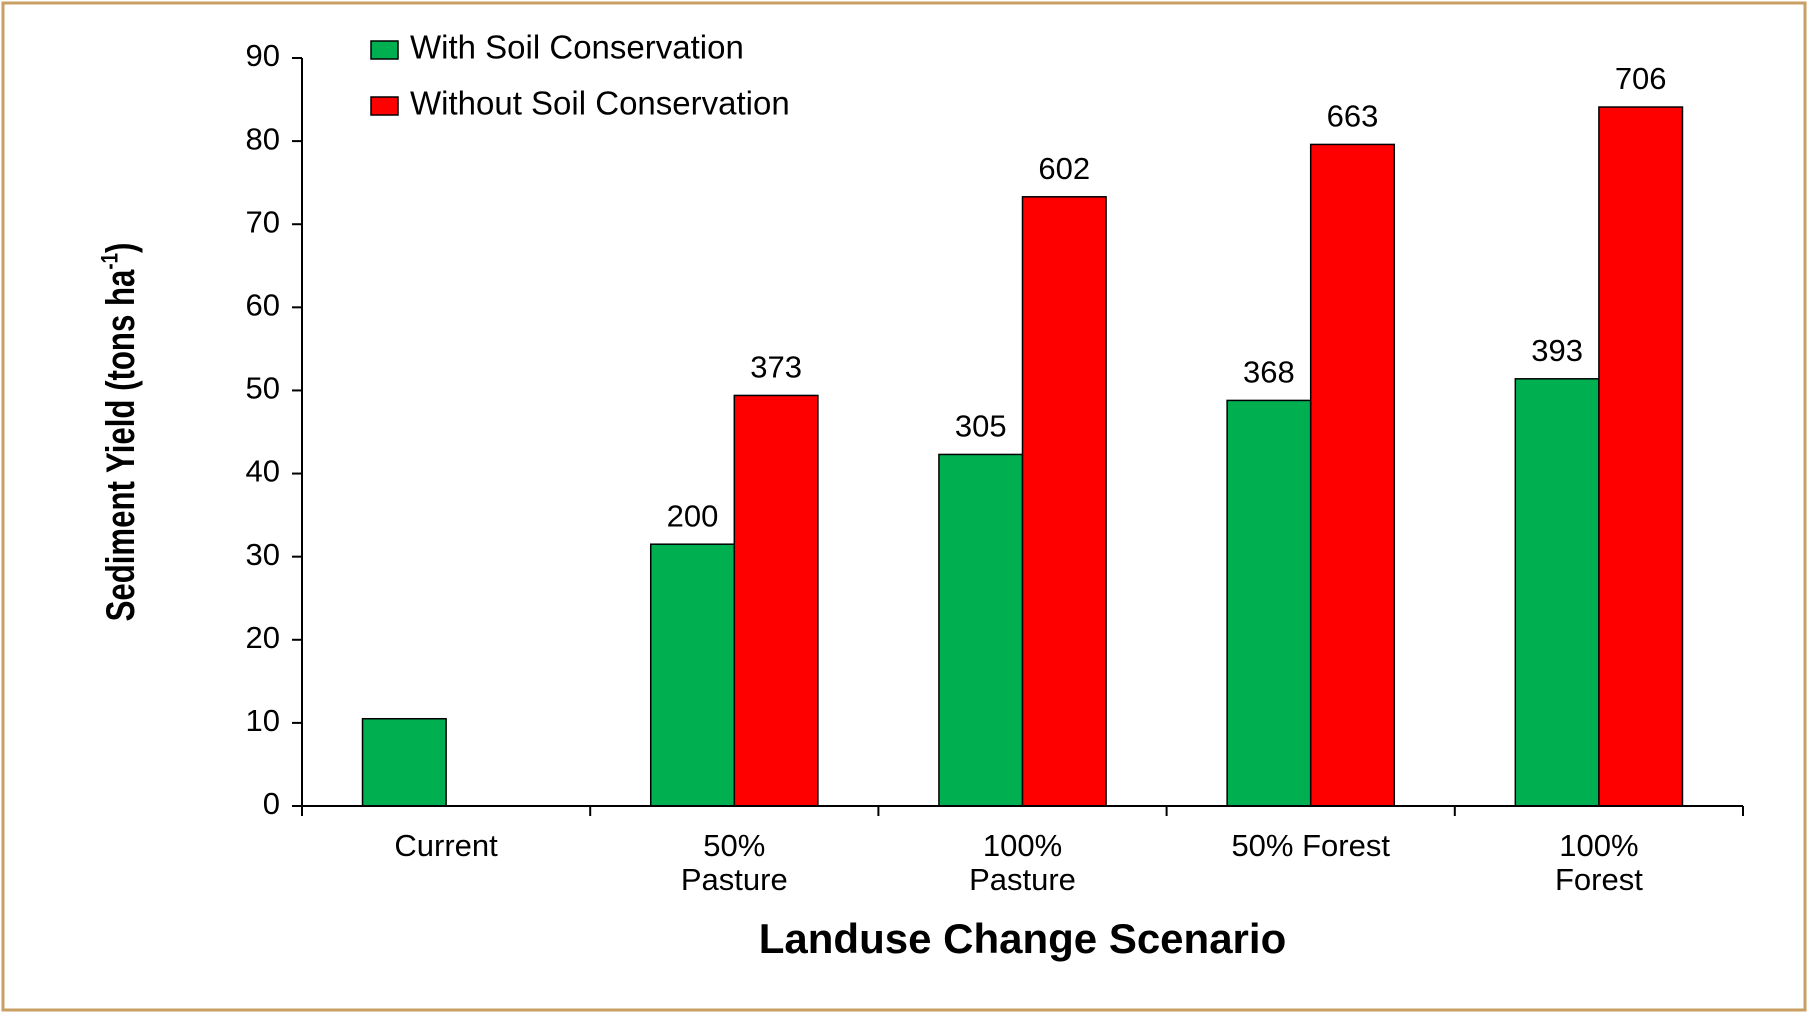 The width and height of the screenshot is (1808, 1013). I want to click on legend-label: With Soil Conservation, so click(577, 47).